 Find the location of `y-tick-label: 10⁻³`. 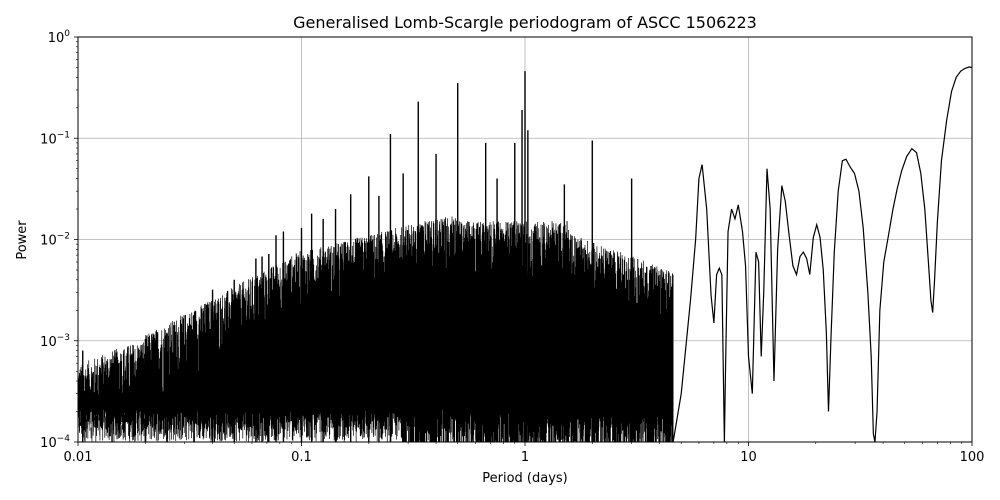

y-tick-label: 10⁻³ is located at coordinates (55, 341).